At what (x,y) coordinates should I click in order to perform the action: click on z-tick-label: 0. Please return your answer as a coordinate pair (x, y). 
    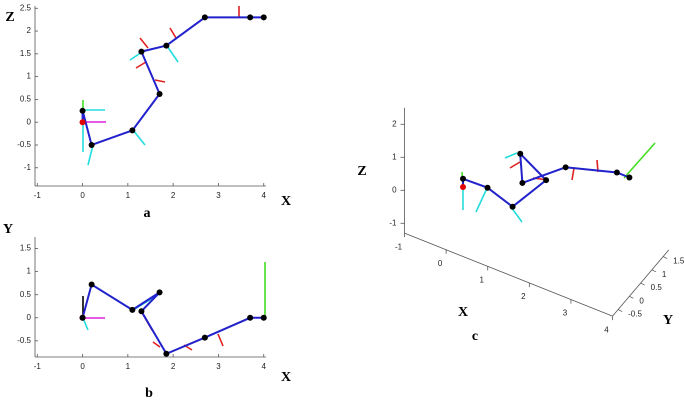
    Looking at the image, I should click on (394, 189).